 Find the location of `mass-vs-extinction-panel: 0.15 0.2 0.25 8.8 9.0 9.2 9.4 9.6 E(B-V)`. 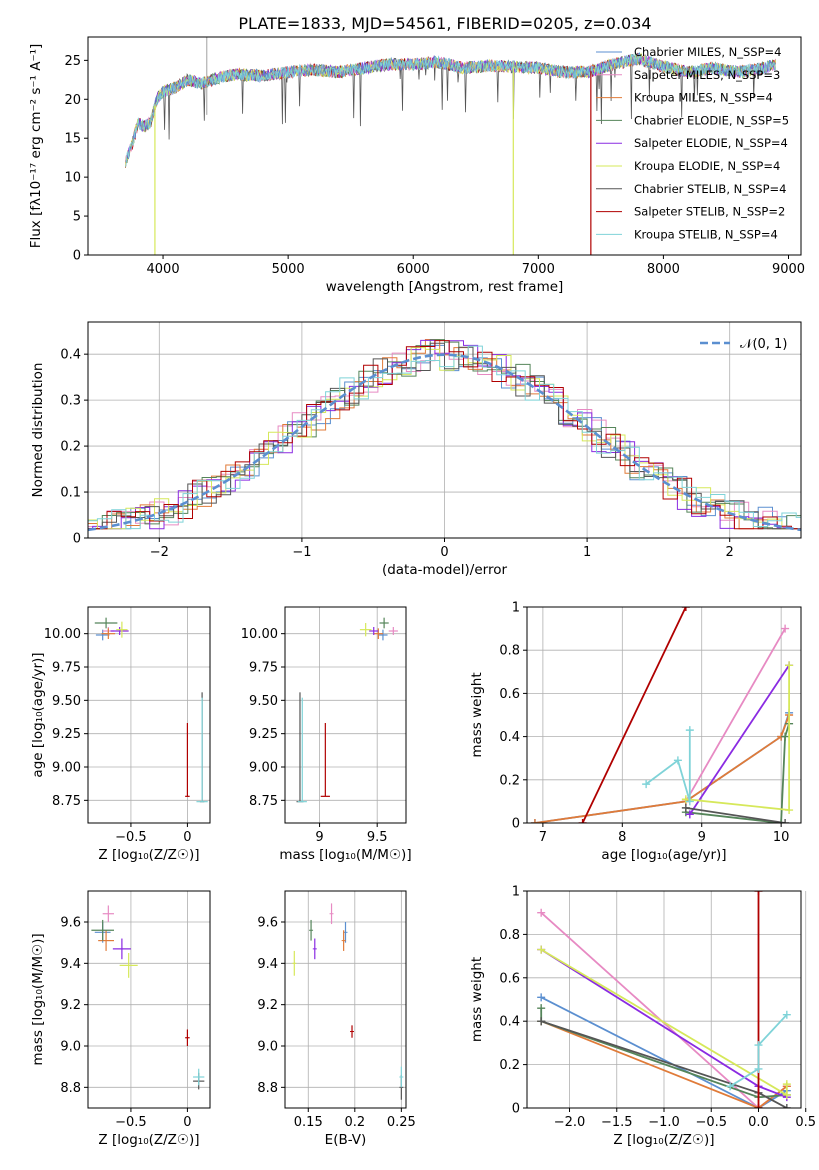

mass-vs-extinction-panel: 0.15 0.2 0.25 8.8 9.0 9.2 9.4 9.6 E(B-V) is located at coordinates (336, 1019).